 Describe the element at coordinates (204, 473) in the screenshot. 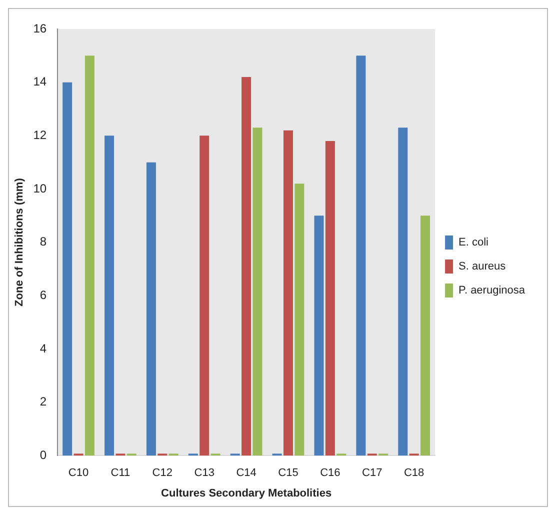

I see `x-tick-label: C13` at that location.